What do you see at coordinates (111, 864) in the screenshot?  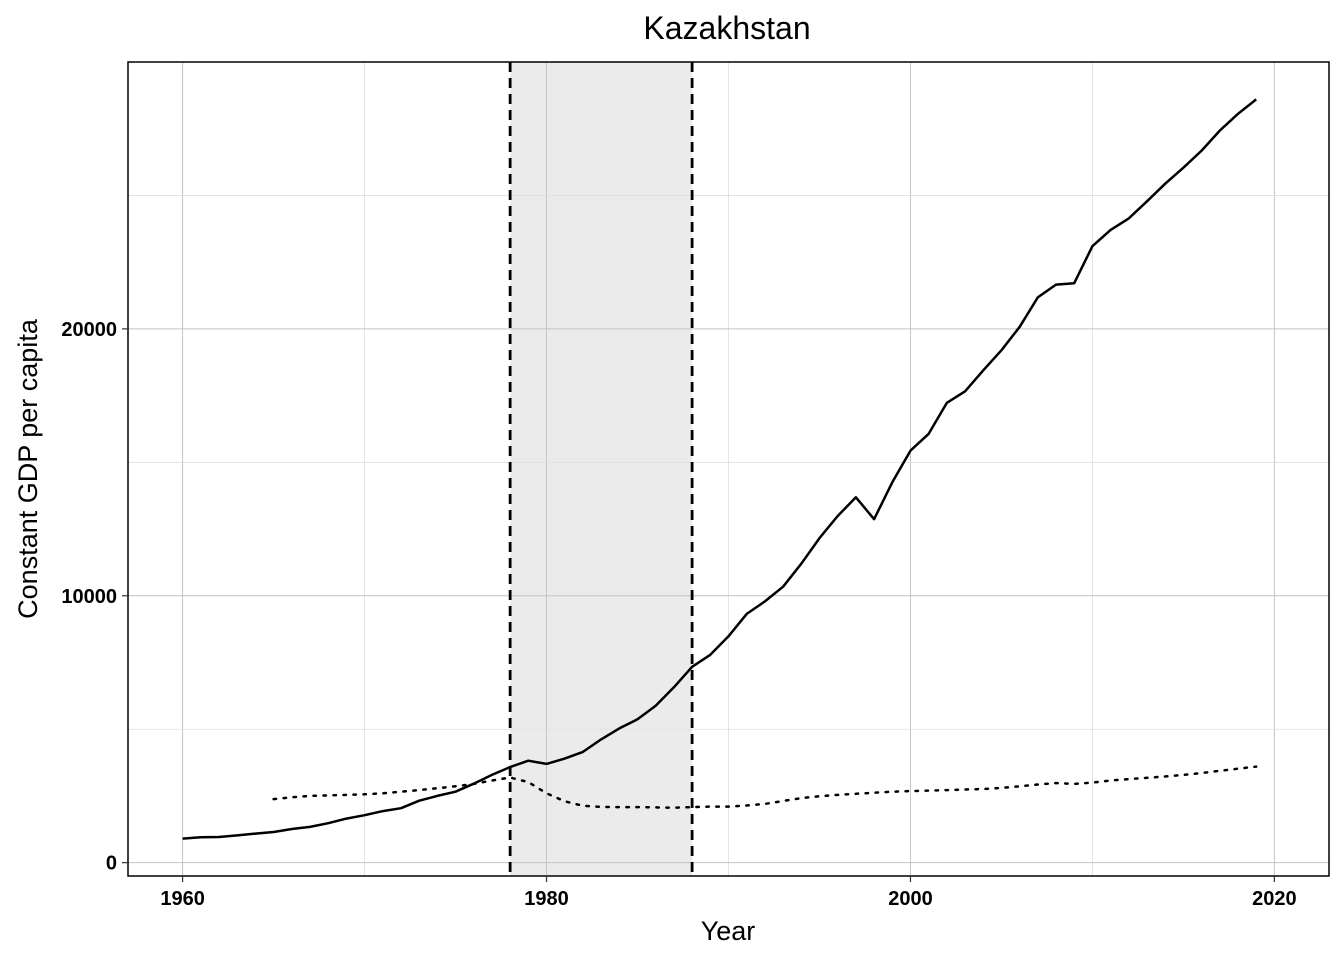 I see `y-tick-label: 0` at bounding box center [111, 864].